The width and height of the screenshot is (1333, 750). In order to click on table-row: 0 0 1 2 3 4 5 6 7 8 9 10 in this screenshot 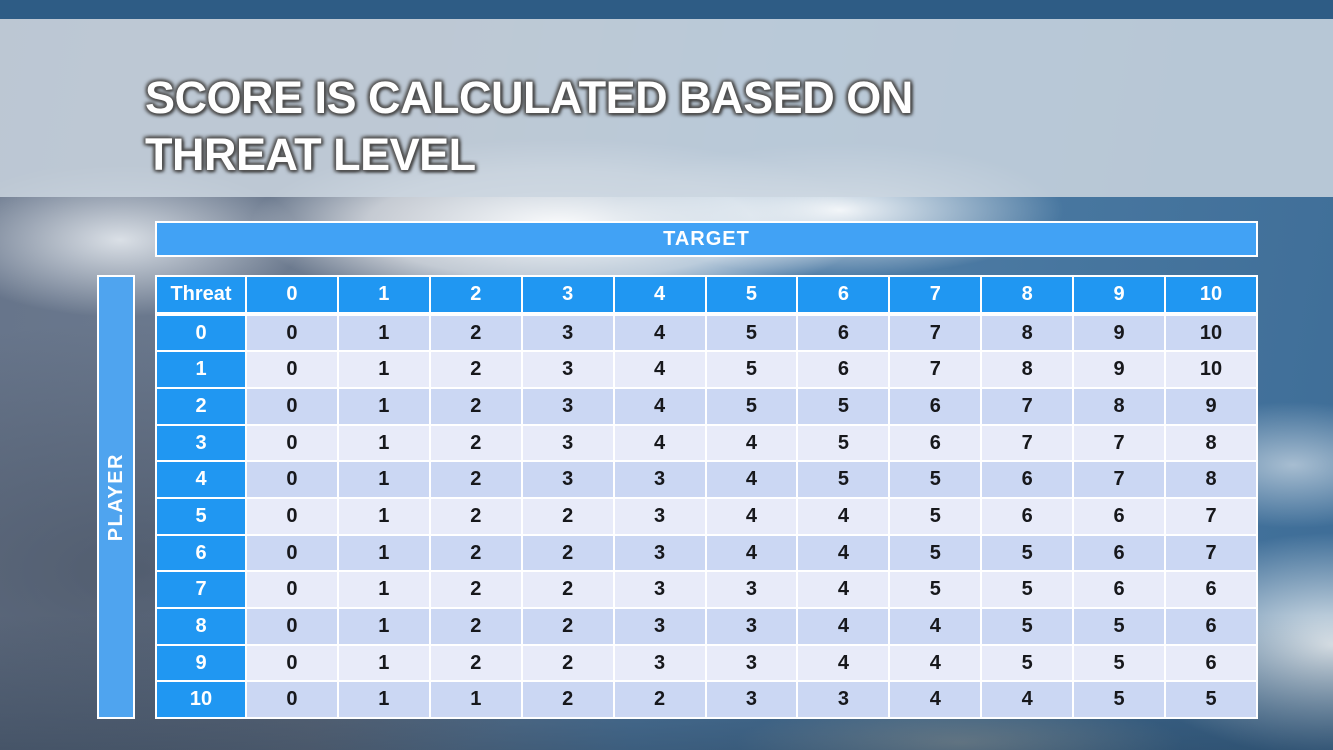, I will do `click(706, 333)`.